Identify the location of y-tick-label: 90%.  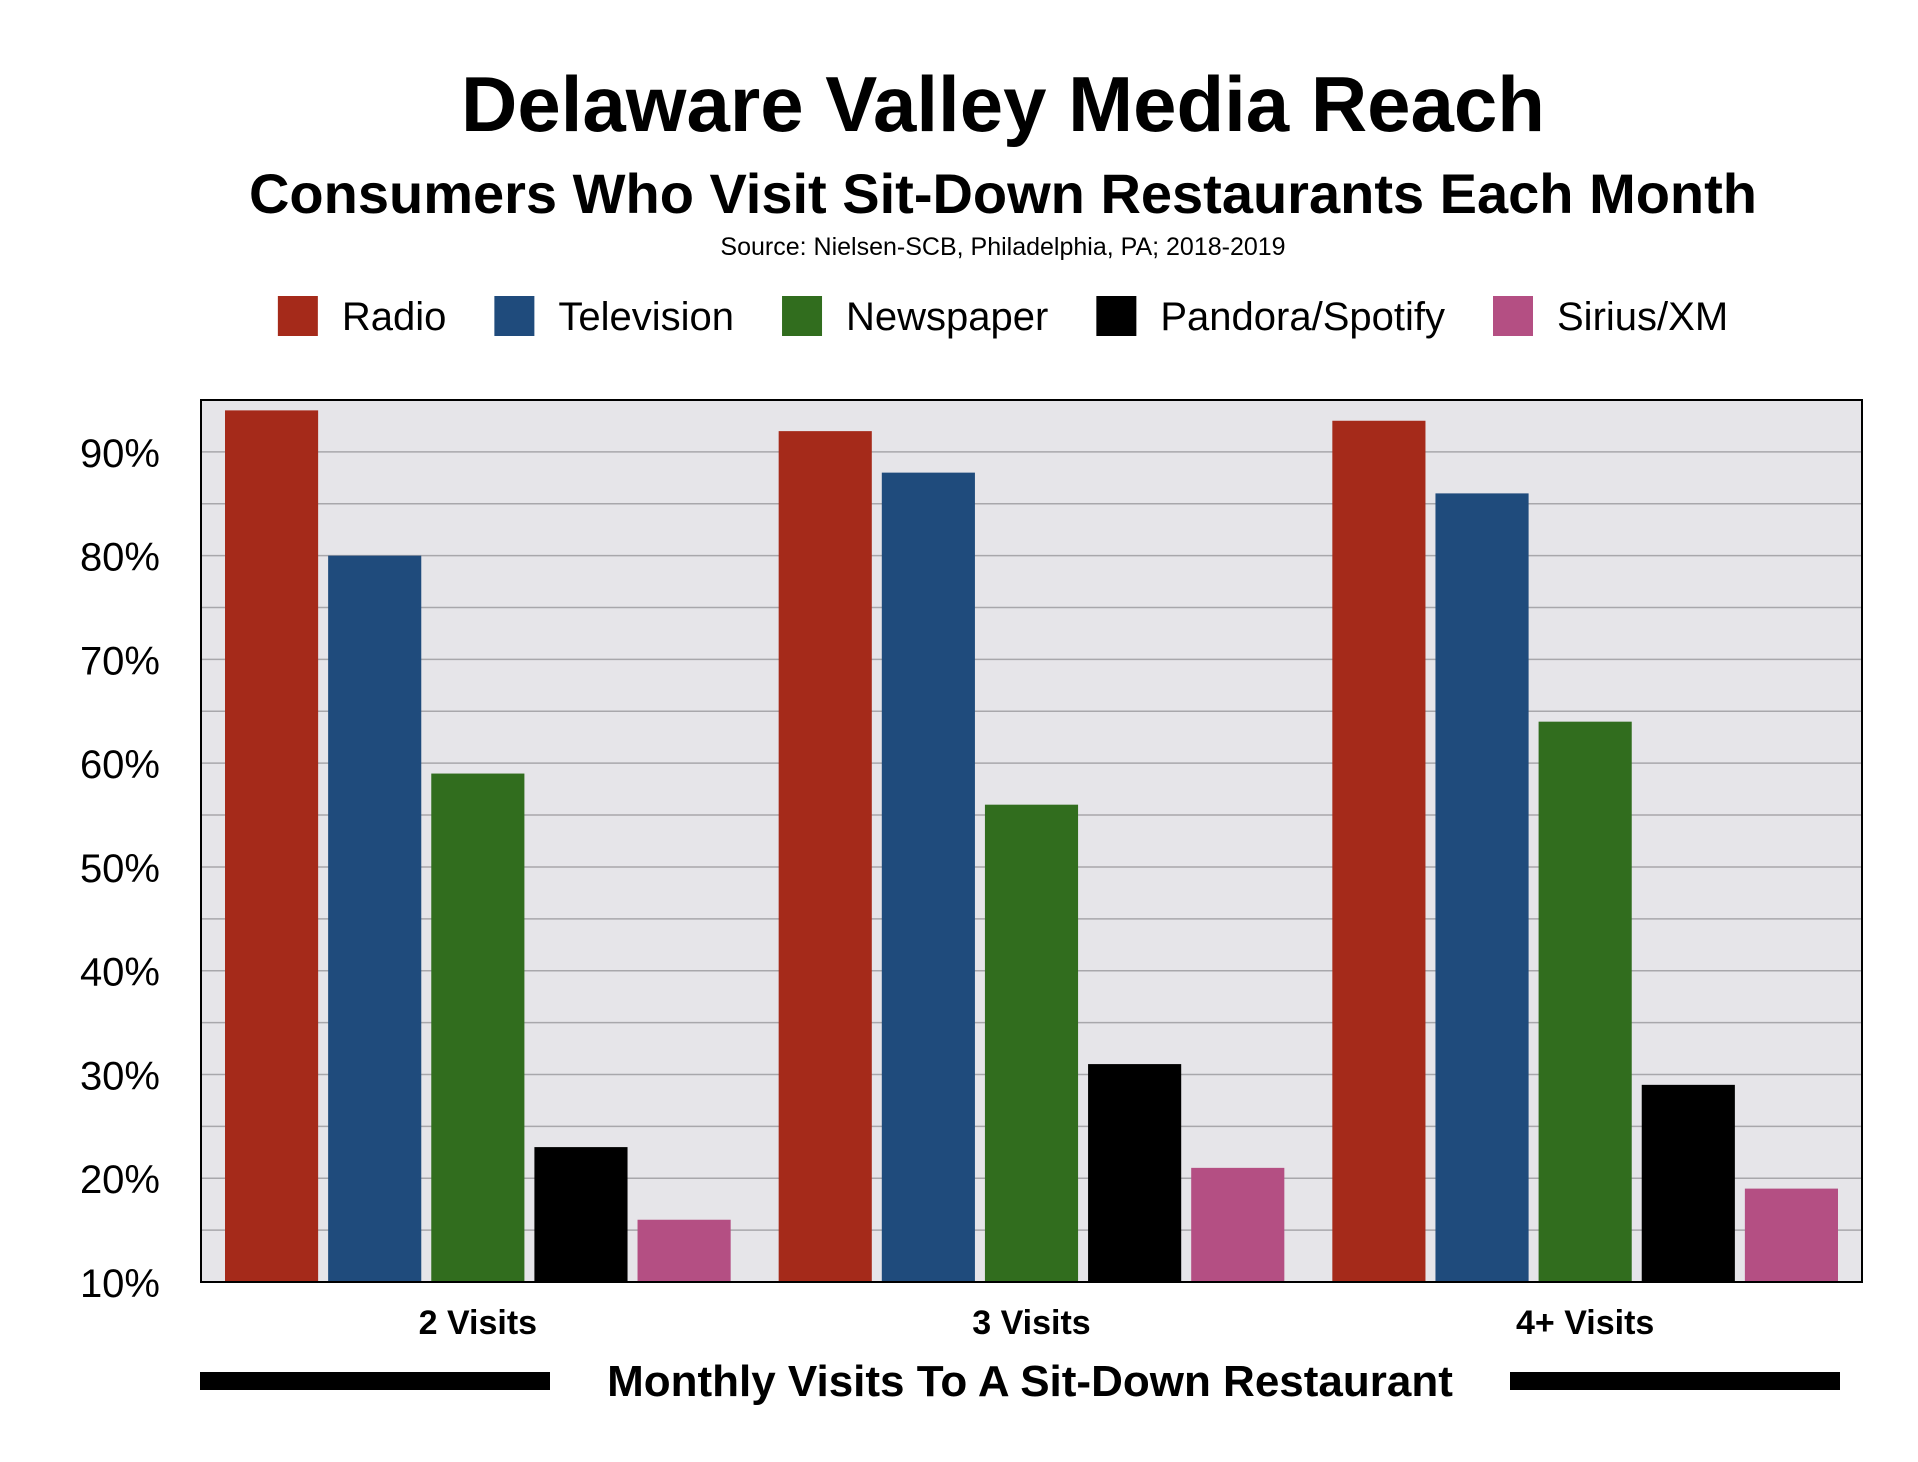
(120, 454).